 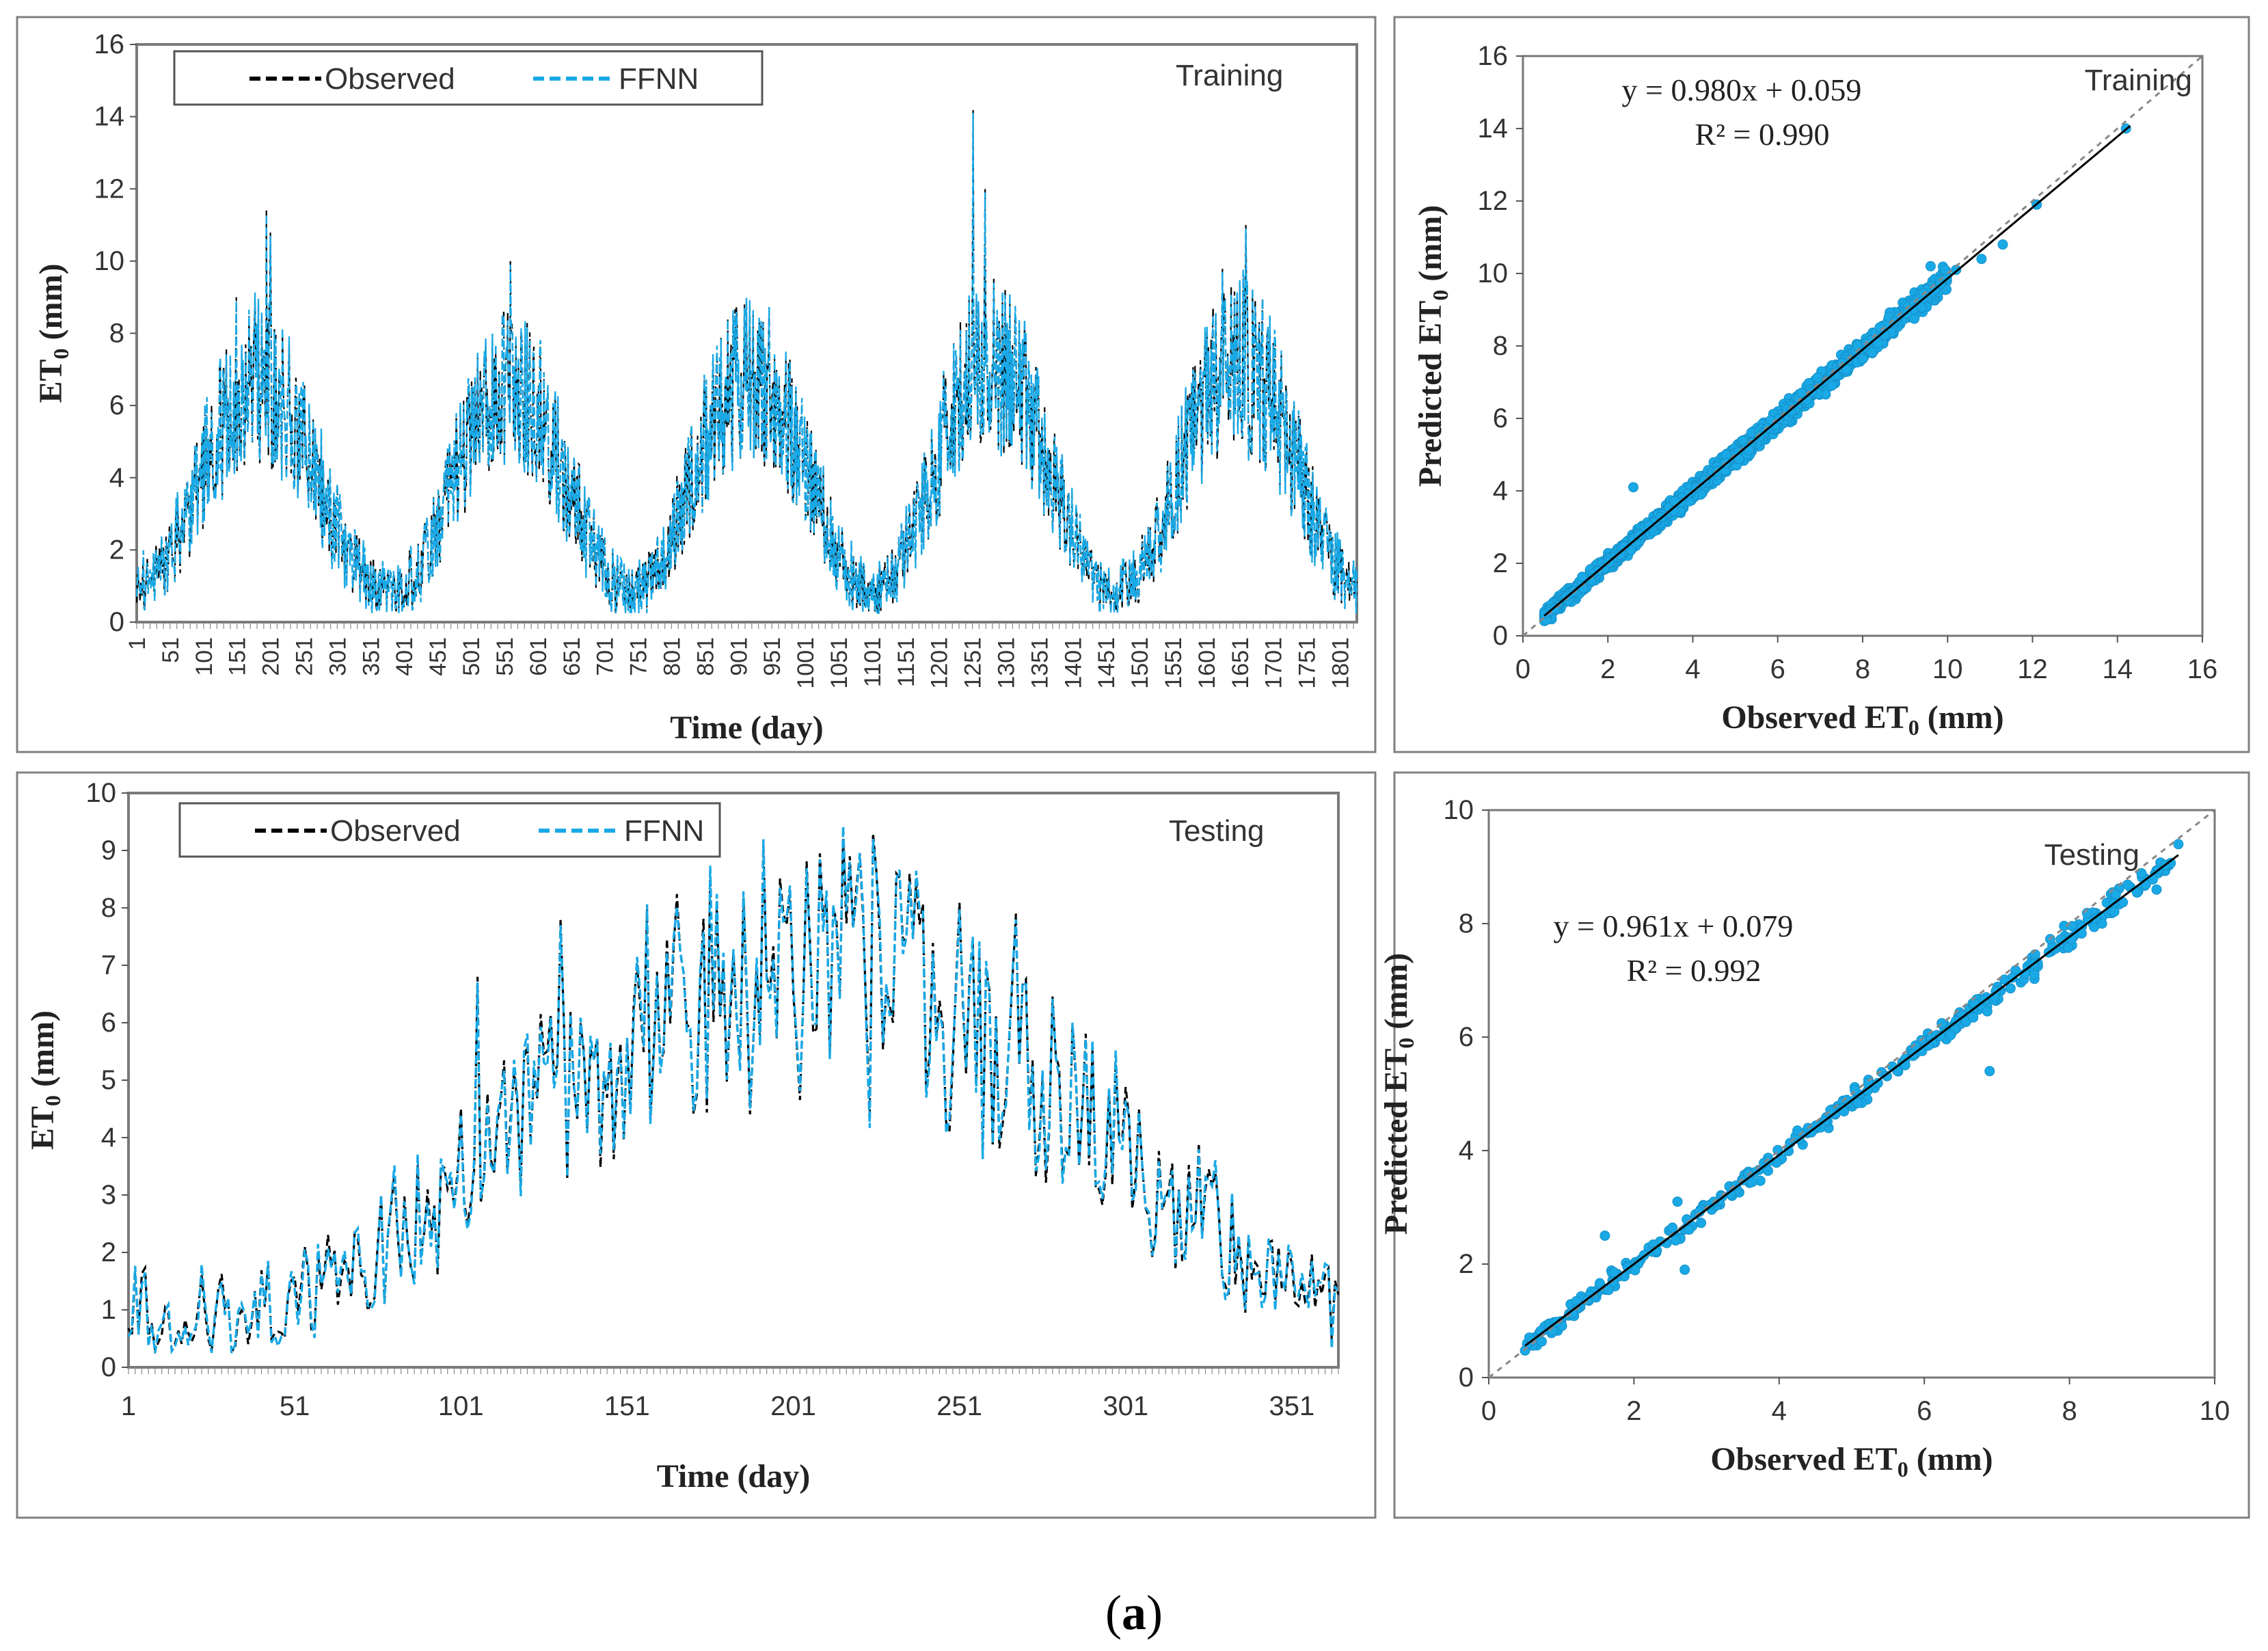 What do you see at coordinates (1073, 663) in the screenshot?
I see `x-tick-label: 1401` at bounding box center [1073, 663].